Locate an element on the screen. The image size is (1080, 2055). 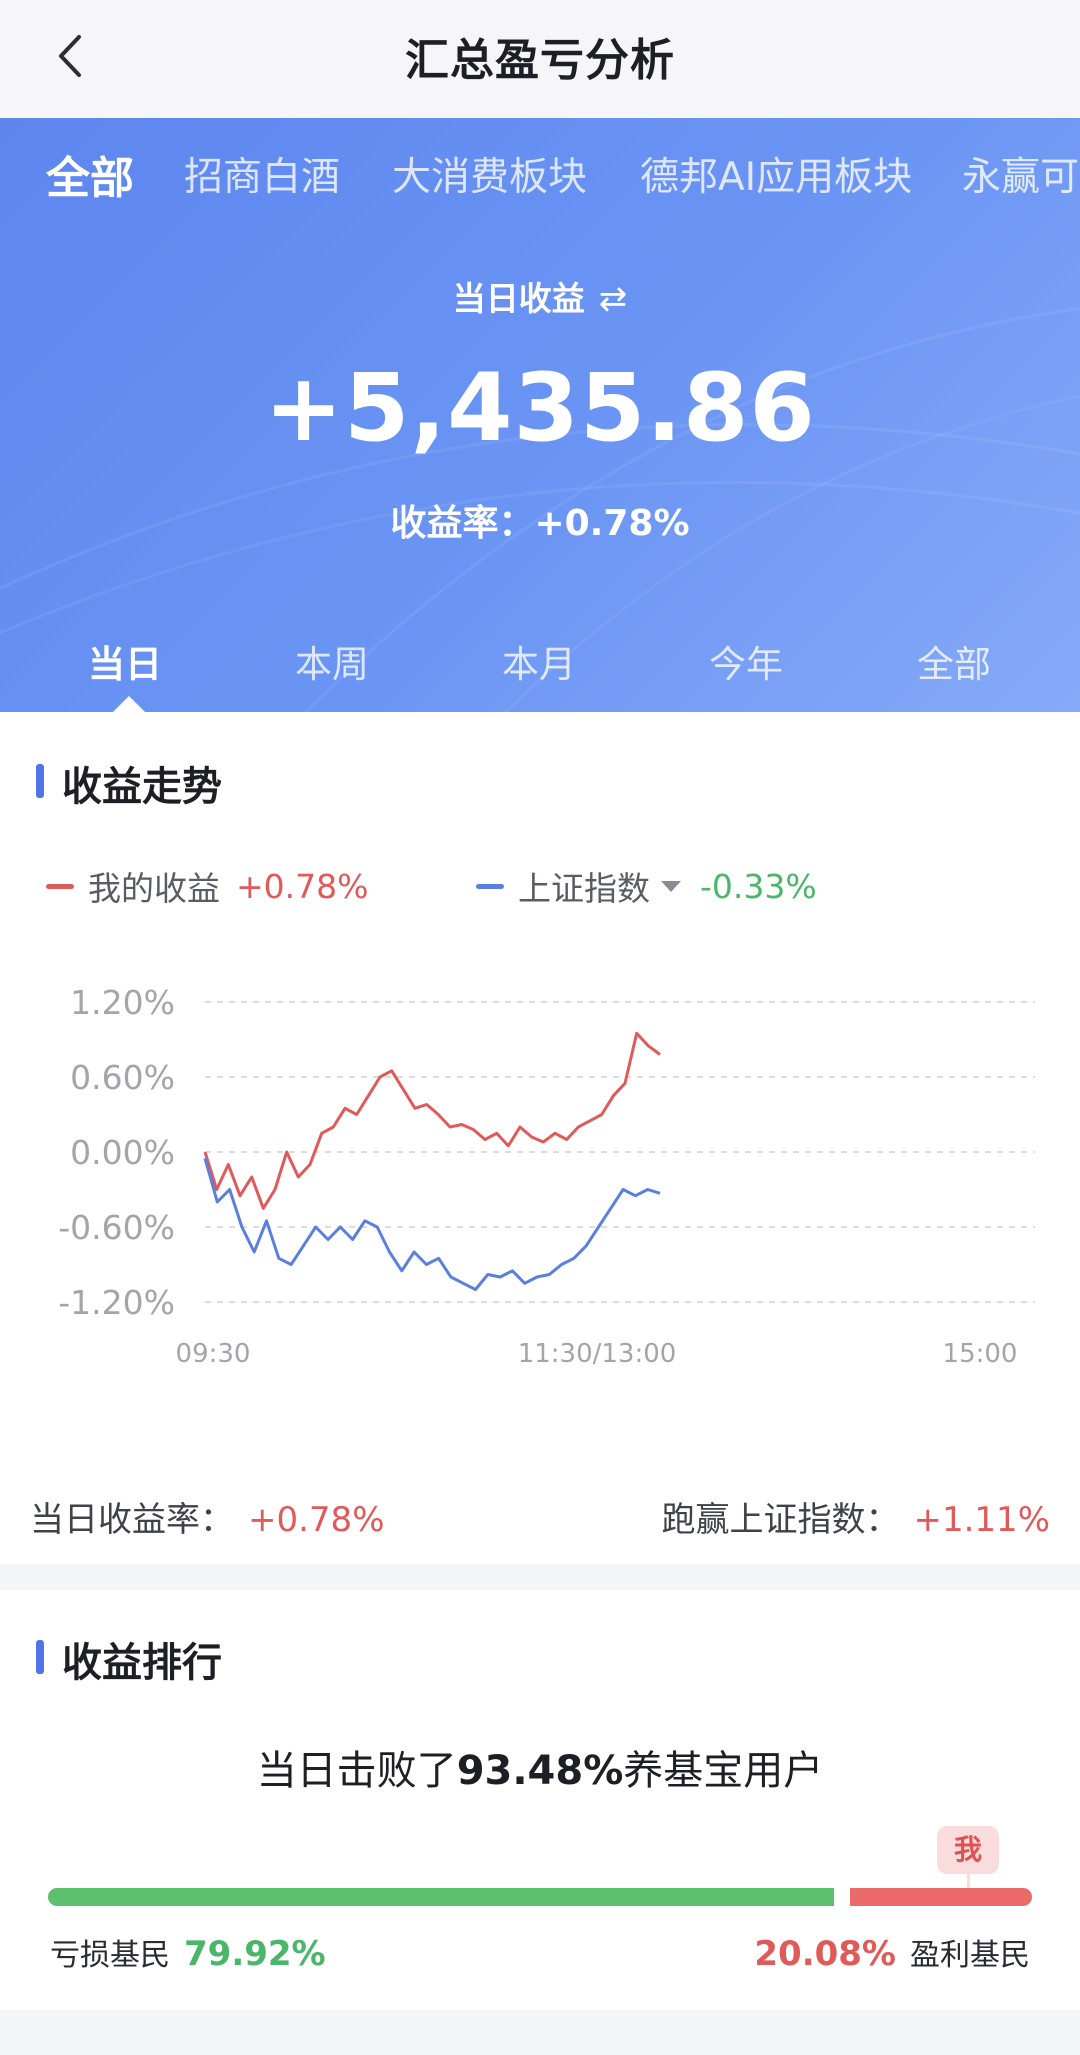
loss-segment is located at coordinates (441, 1897).